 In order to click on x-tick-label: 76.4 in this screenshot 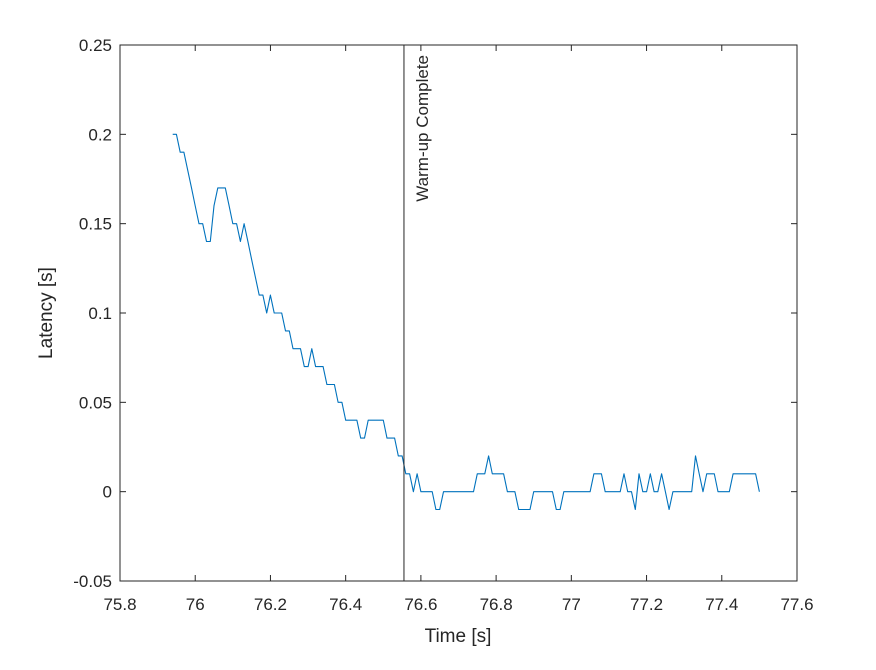, I will do `click(345, 604)`.